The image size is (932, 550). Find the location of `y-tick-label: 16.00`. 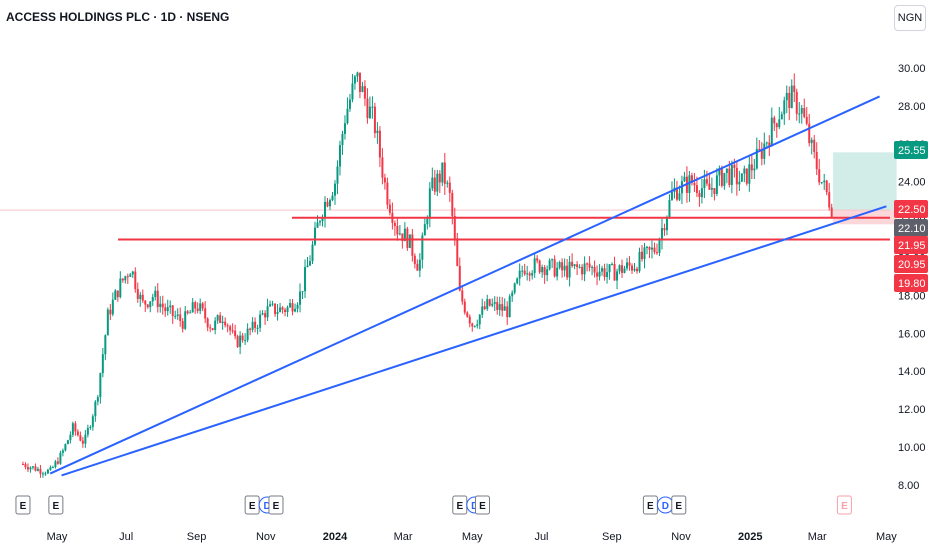

y-tick-label: 16.00 is located at coordinates (912, 334).